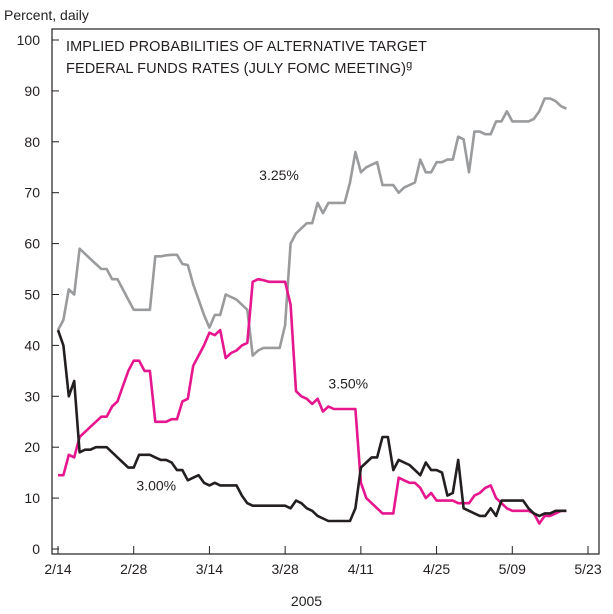  What do you see at coordinates (209, 569) in the screenshot?
I see `x-tick-label: 3/14` at bounding box center [209, 569].